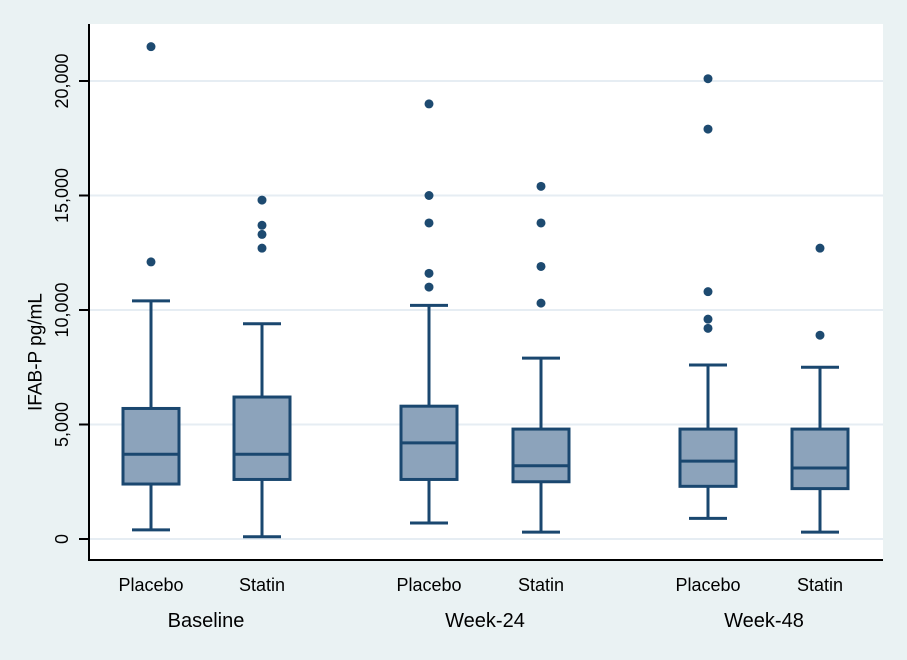  I want to click on group-label-week-24: Week-24, so click(485, 621).